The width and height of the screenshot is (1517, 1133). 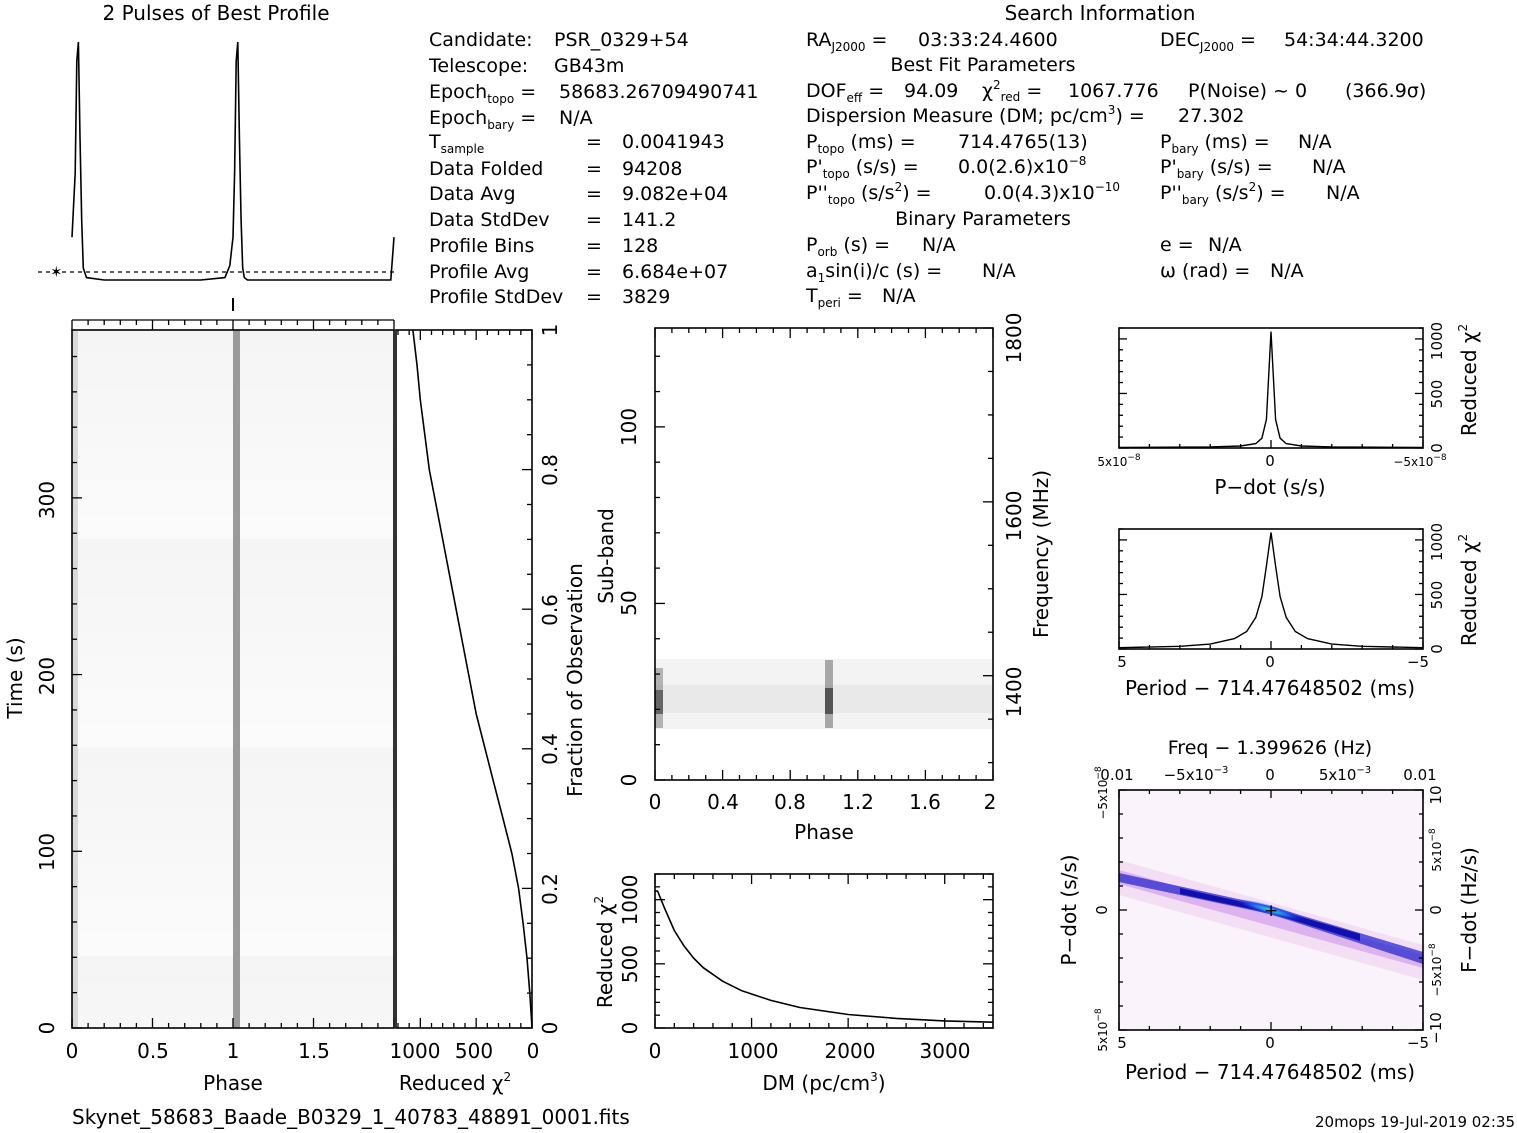 What do you see at coordinates (1069, 909) in the screenshot?
I see `pp-ylabel: P−dot (s/s)` at bounding box center [1069, 909].